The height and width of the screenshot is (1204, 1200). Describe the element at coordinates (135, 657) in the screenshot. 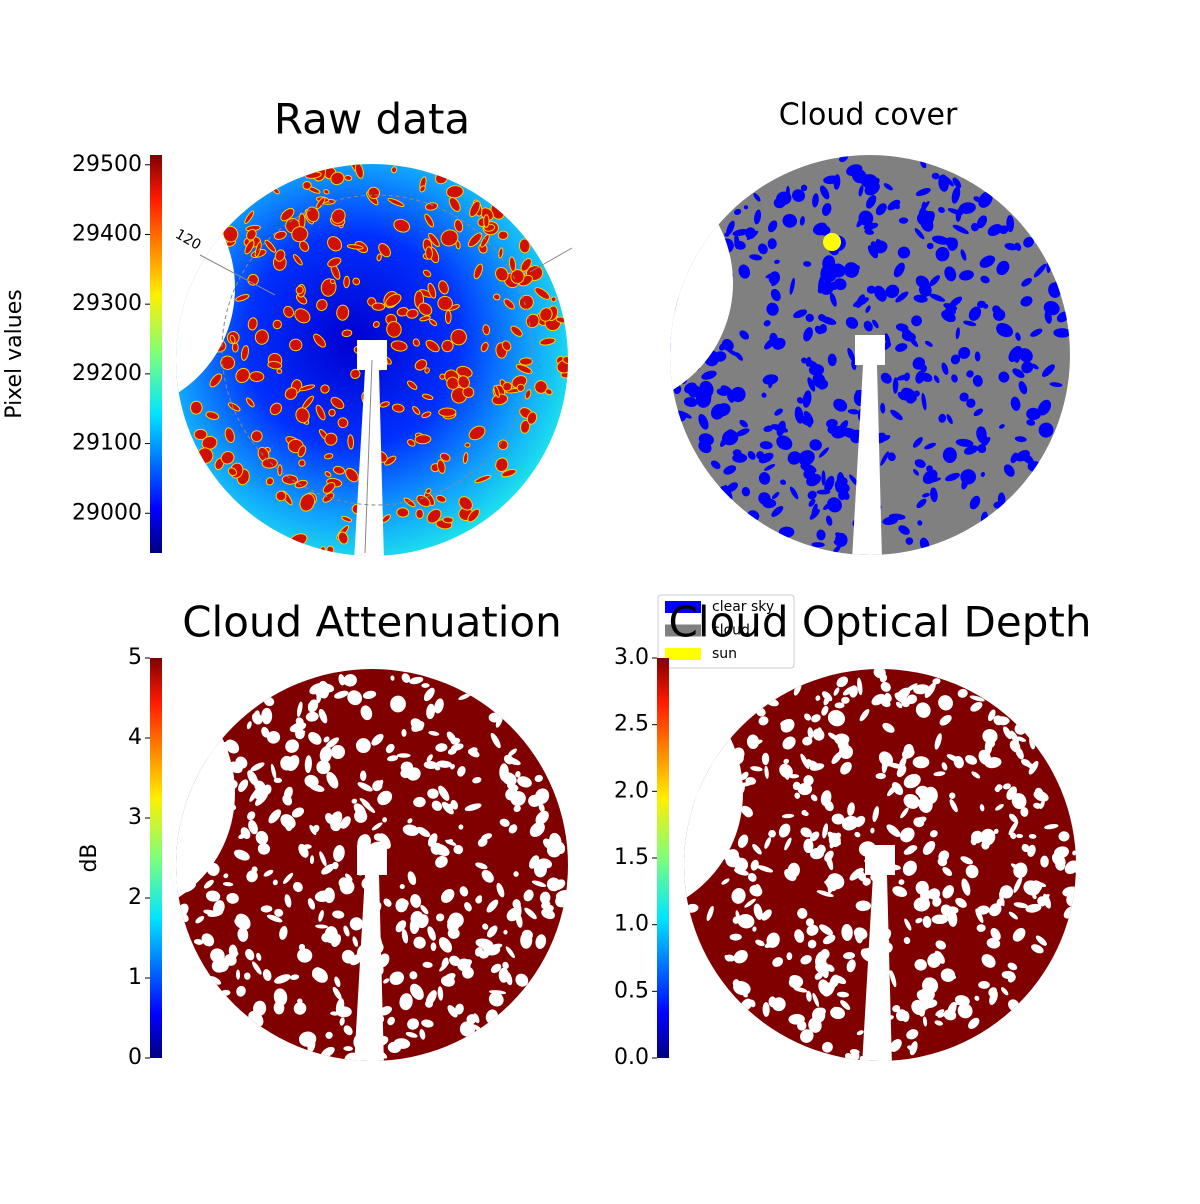

I see `colorbar-tick-label: 5` at that location.